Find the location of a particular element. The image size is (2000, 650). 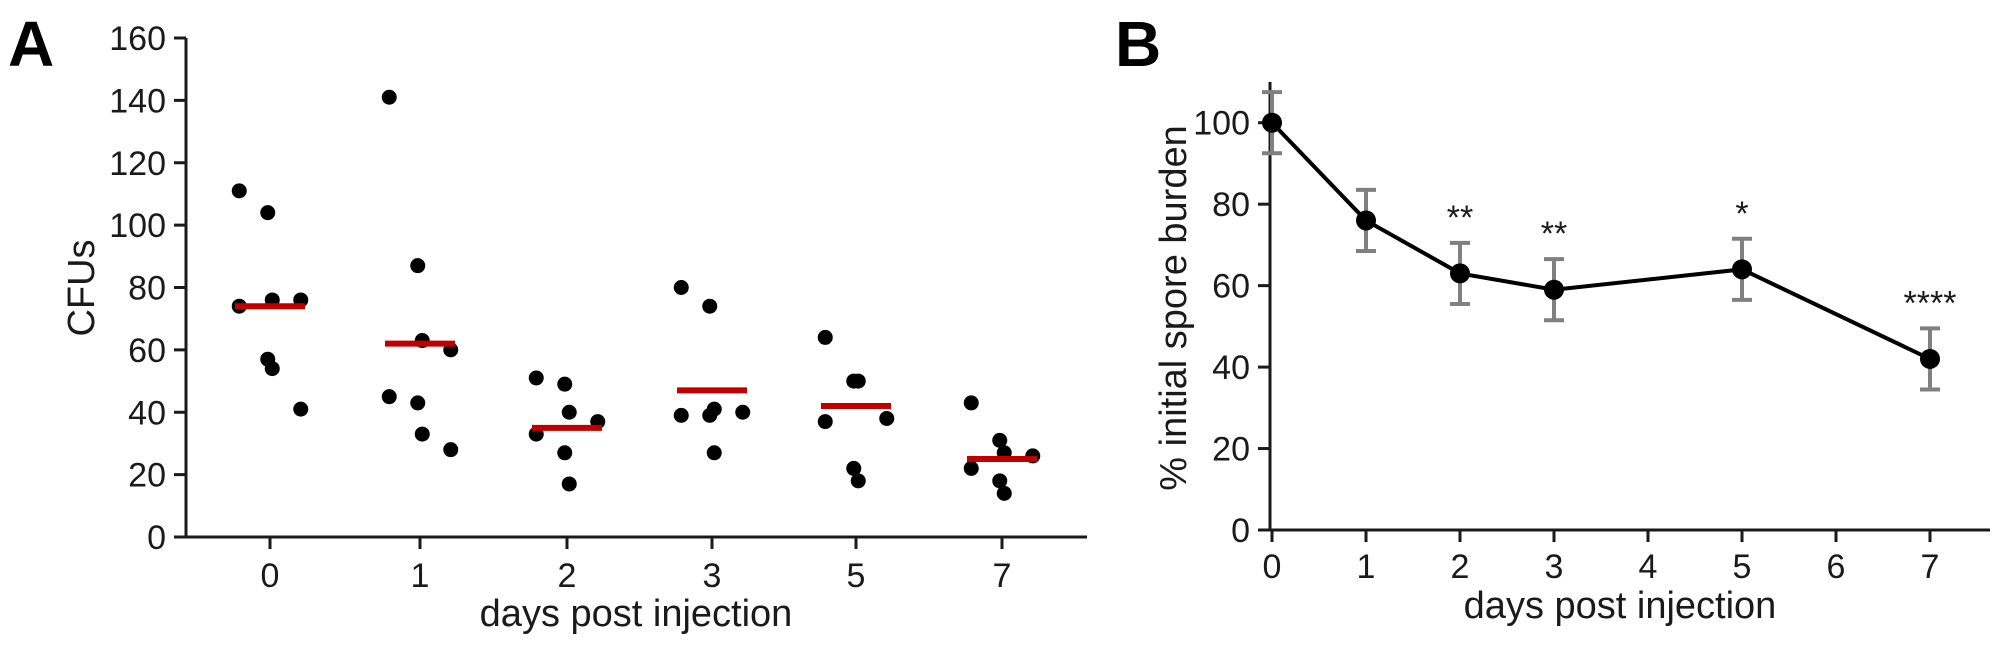

panel-b-x-tick-label: 1 is located at coordinates (1366, 567).